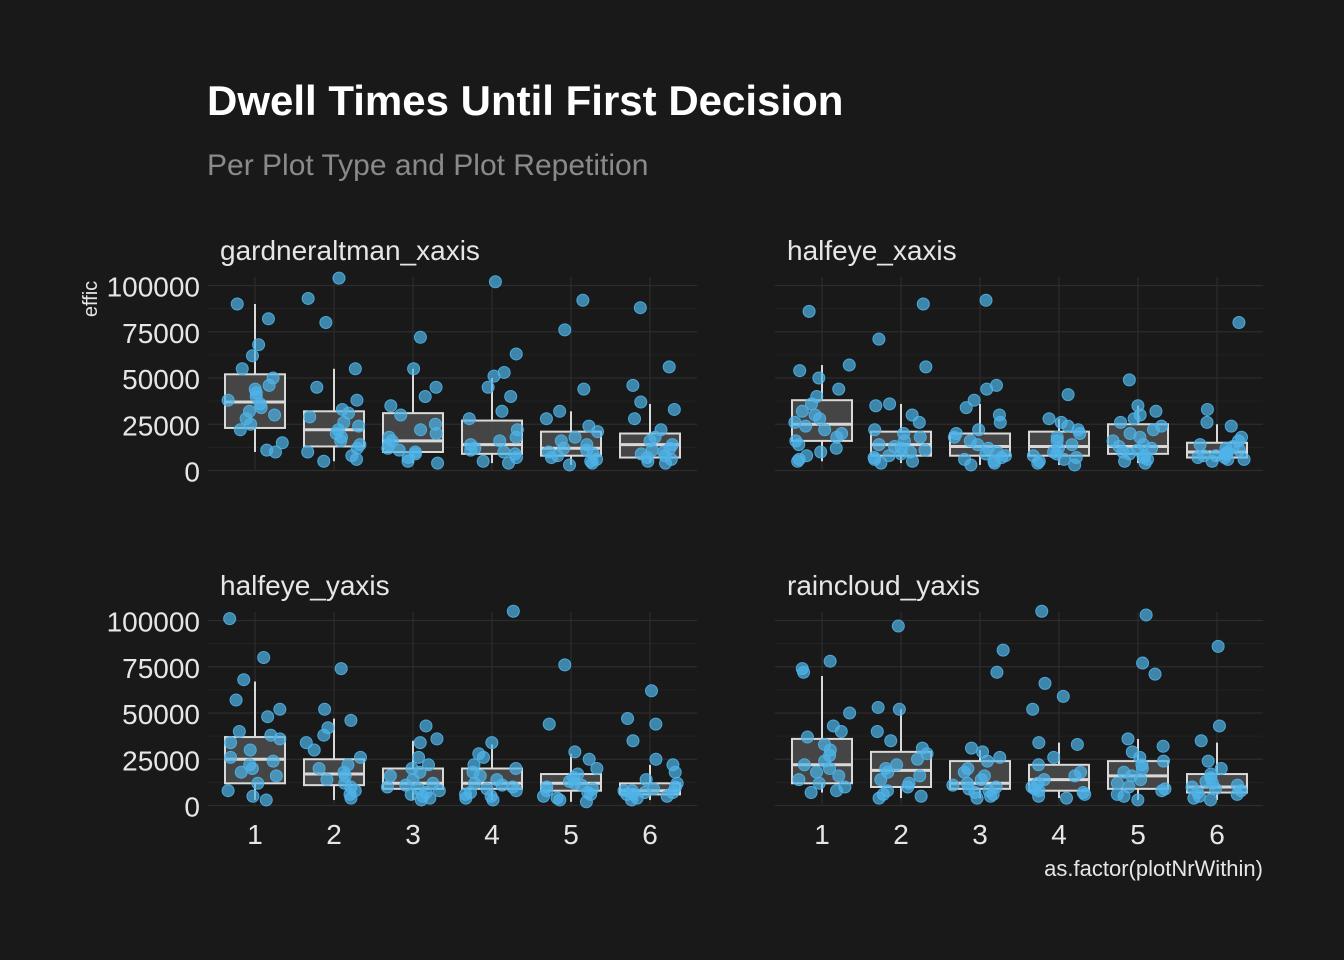 This screenshot has height=960, width=1344. I want to click on x-tick-label: 5, so click(571, 834).